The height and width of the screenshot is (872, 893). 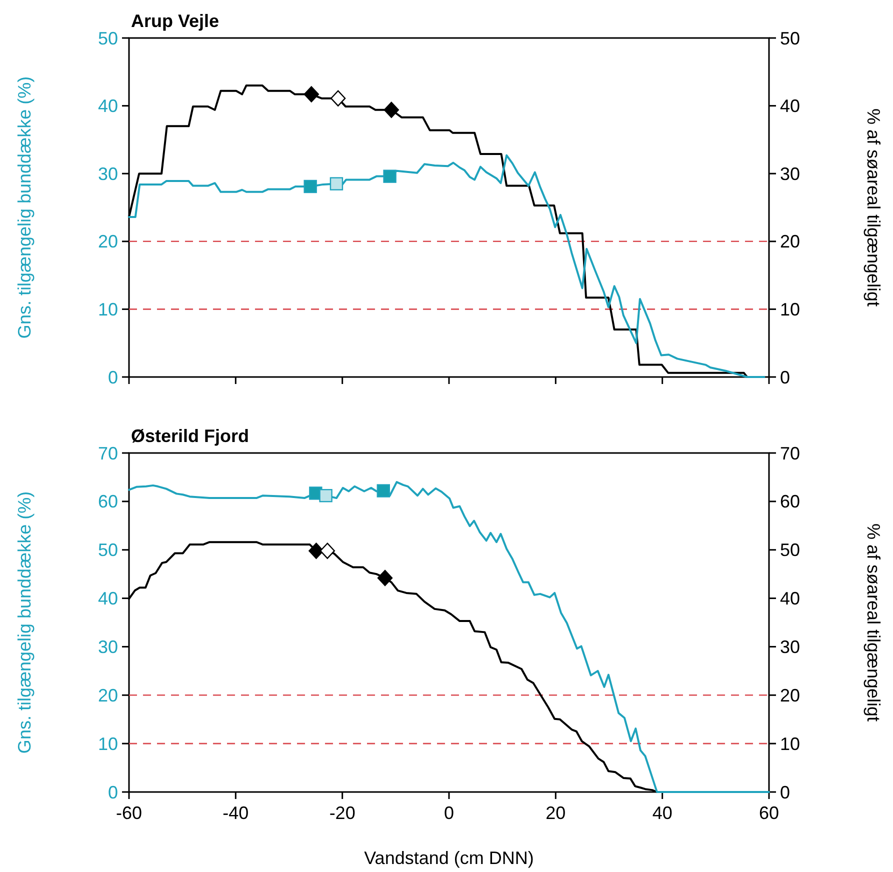 What do you see at coordinates (175, 21) in the screenshot?
I see `chart-title: Arup Vejle` at bounding box center [175, 21].